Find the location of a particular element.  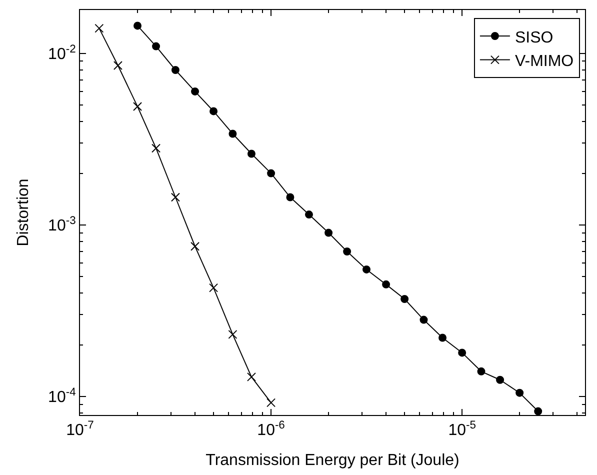

y-axis-title: Distortion is located at coordinates (23, 212).